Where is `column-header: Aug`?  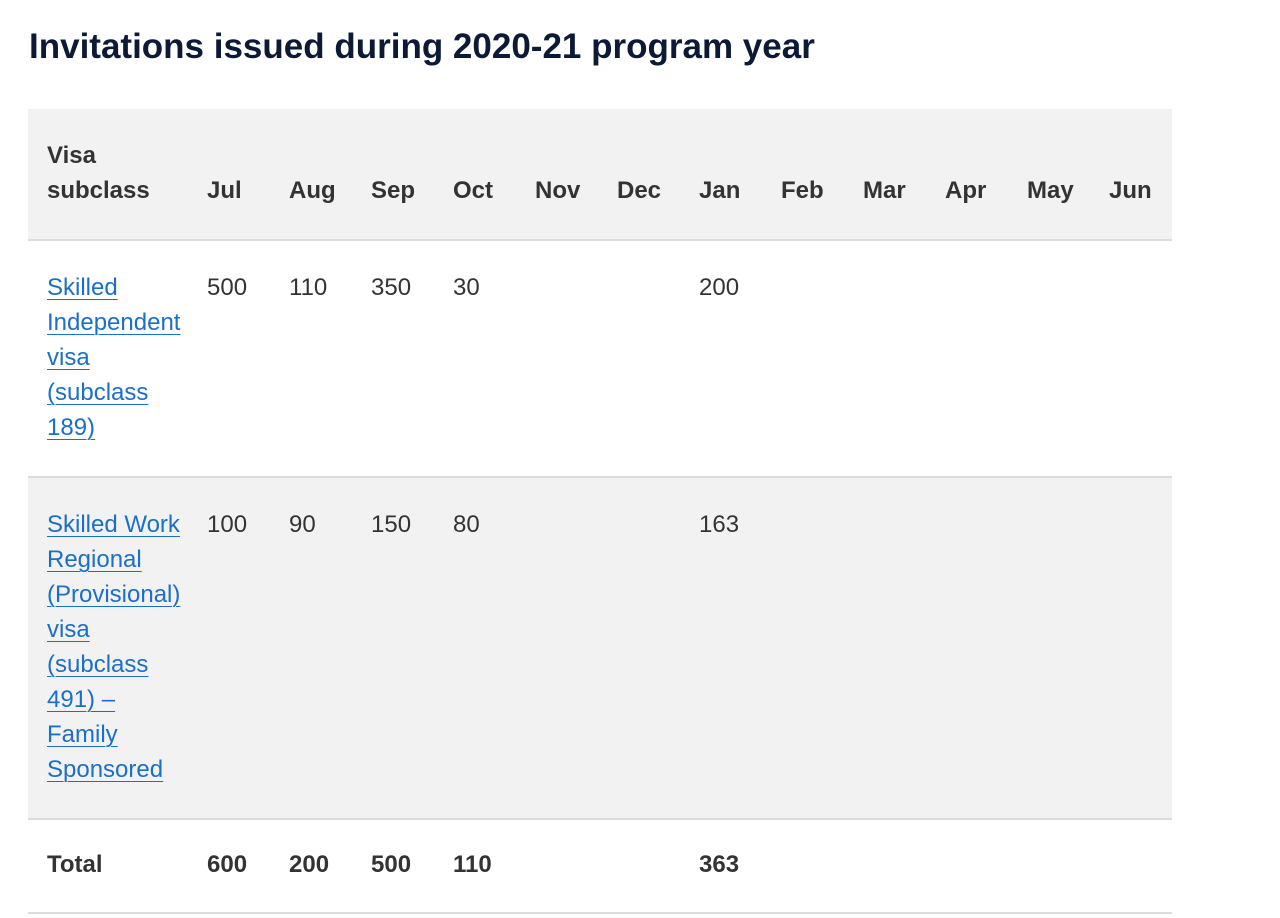 column-header: Aug is located at coordinates (330, 175).